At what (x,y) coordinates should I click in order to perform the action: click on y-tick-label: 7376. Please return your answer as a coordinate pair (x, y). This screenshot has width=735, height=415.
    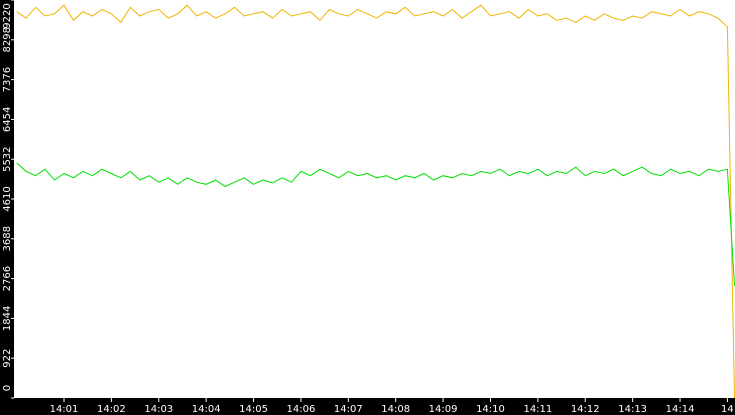
    Looking at the image, I should click on (7, 79).